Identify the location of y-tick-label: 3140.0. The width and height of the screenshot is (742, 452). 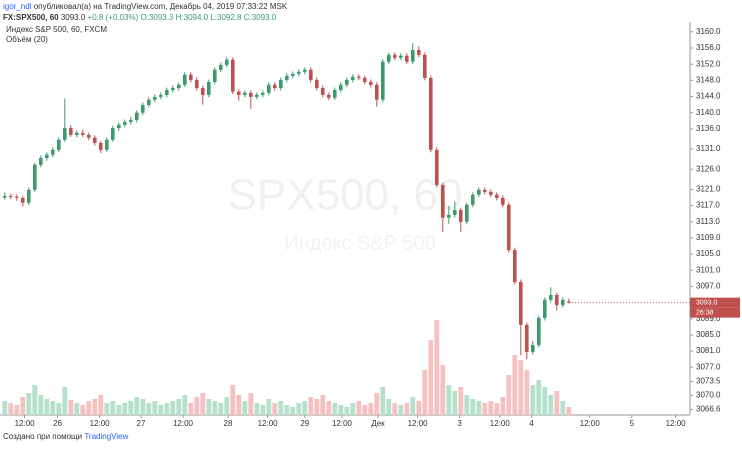
(708, 112).